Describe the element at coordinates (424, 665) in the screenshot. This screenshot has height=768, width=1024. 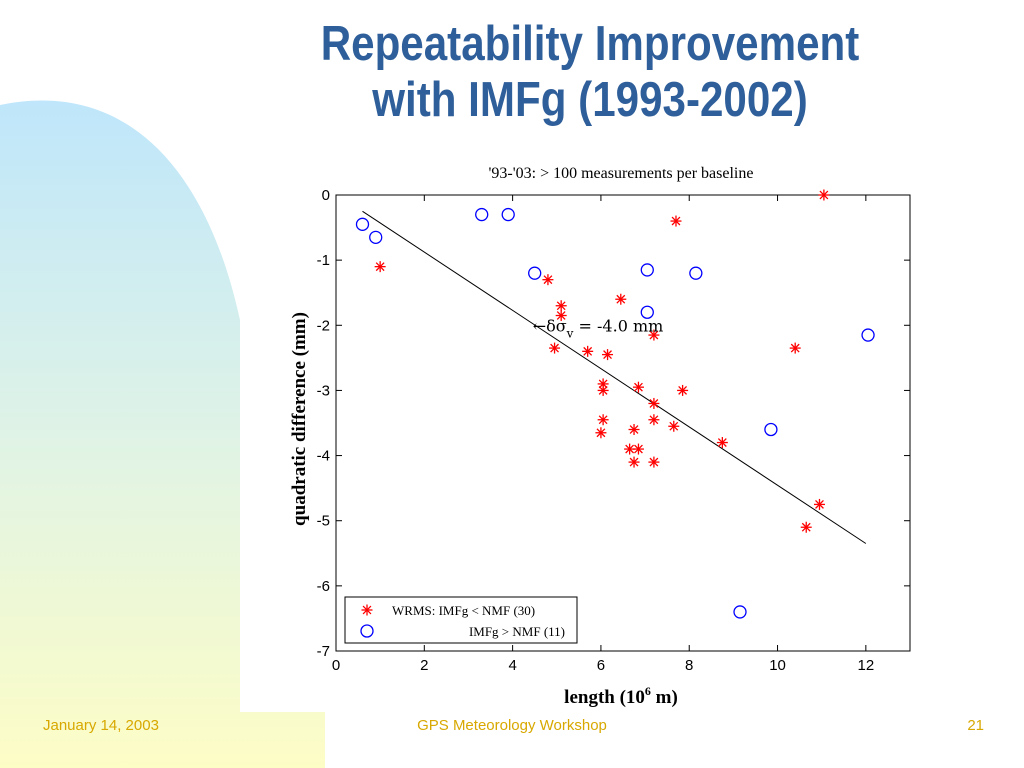
I see `x-tick-label: 2` at that location.